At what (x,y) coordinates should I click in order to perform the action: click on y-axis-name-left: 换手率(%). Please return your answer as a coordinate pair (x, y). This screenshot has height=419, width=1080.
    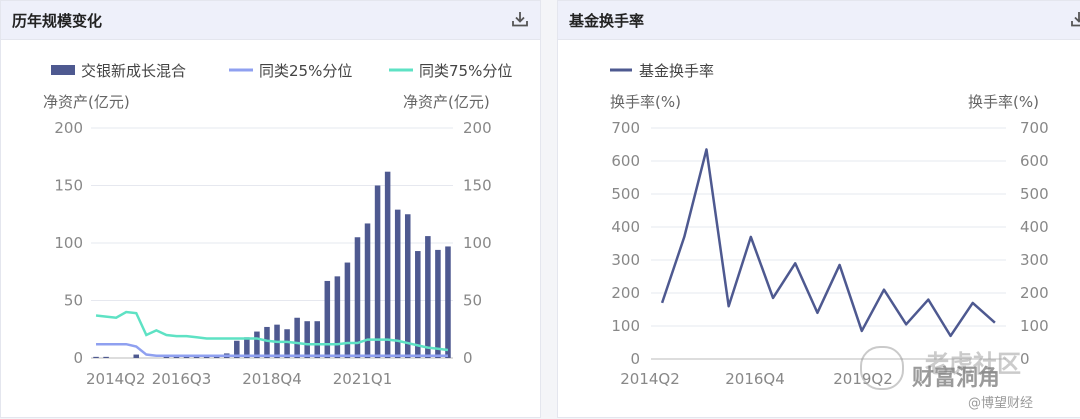
    Looking at the image, I should click on (645, 102).